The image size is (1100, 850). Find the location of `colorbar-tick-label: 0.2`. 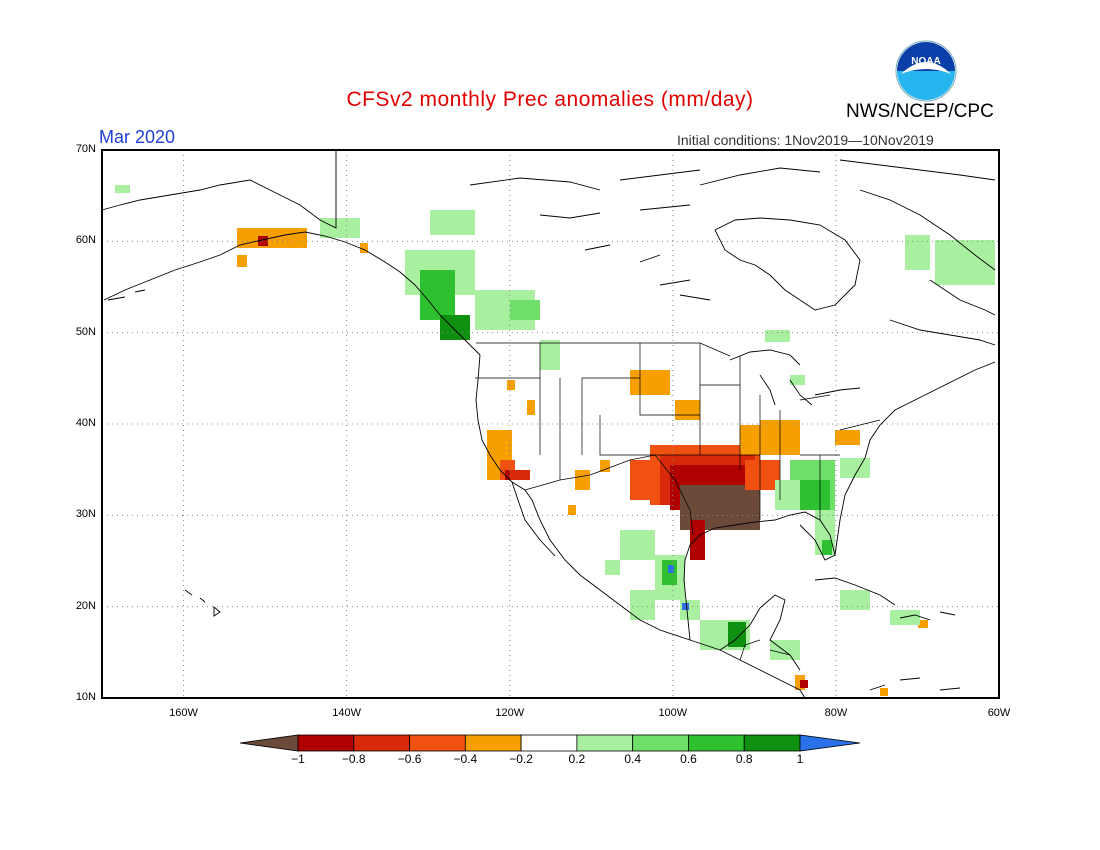

colorbar-tick-label: 0.2 is located at coordinates (577, 759).